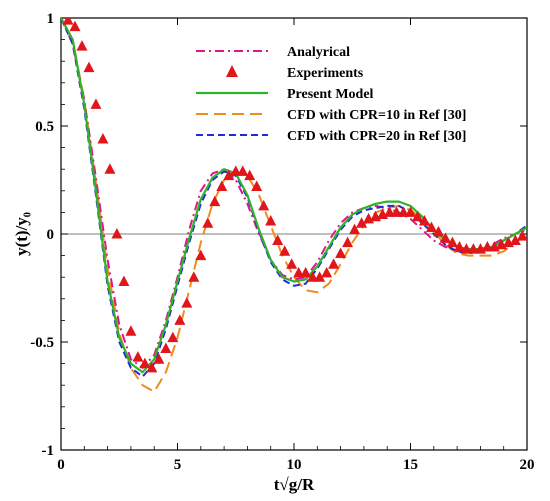 The image size is (550, 501). I want to click on legend-label-1: Experiments, so click(325, 73).